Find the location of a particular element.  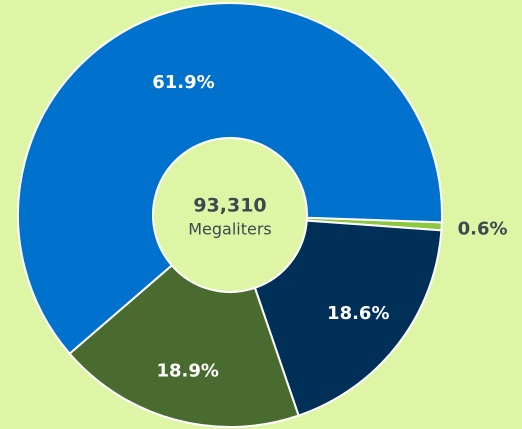

center-value: 93,310 is located at coordinates (229, 206).